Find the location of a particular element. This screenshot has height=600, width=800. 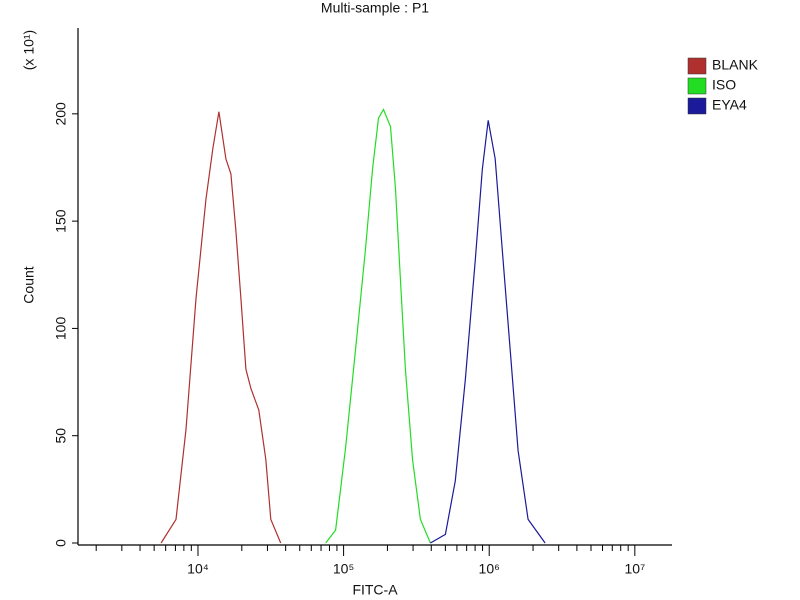

x-tick-label: 10⁶ is located at coordinates (489, 569).